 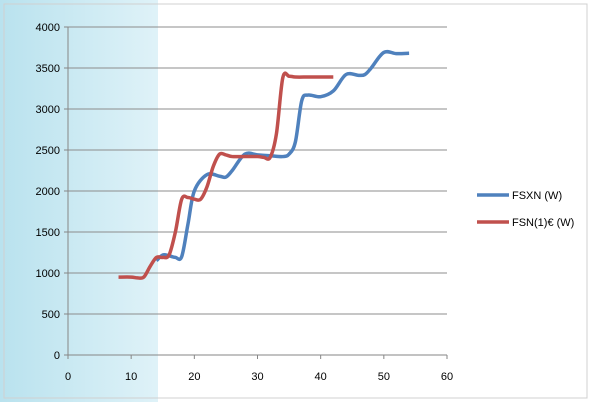 I want to click on x-tick-label: 20, so click(x=194, y=377).